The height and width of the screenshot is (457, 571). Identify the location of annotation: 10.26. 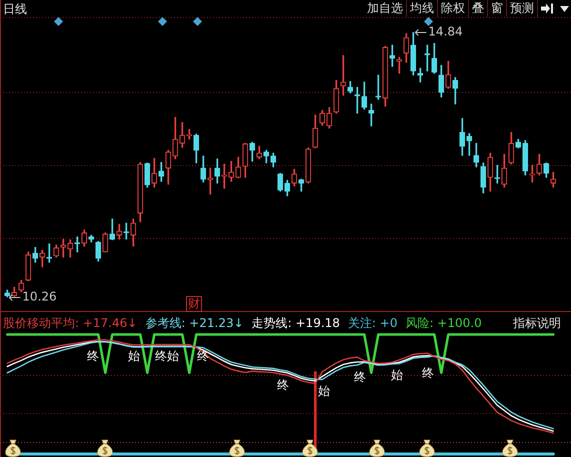
(39, 297).